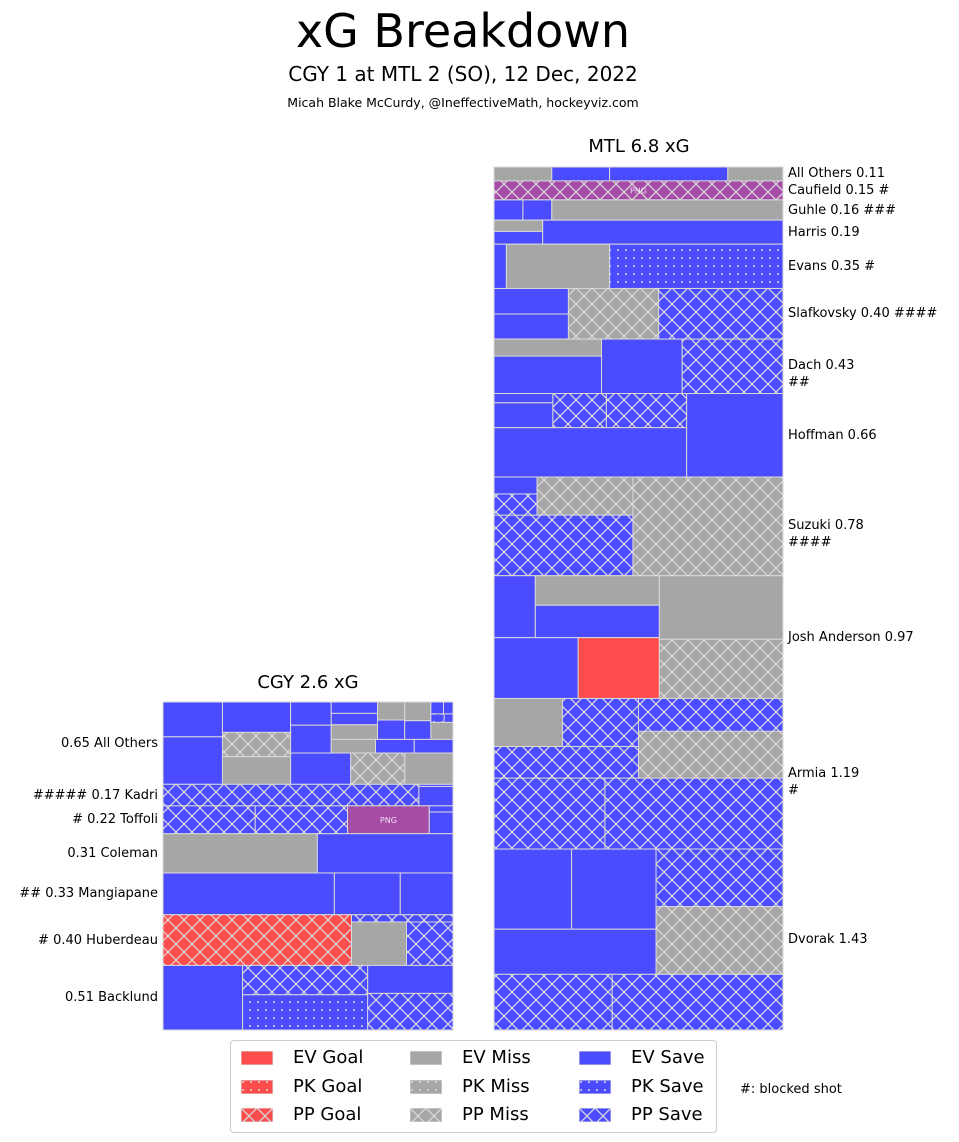  I want to click on player-label-mtl: Armia 1.19 #, so click(824, 781).